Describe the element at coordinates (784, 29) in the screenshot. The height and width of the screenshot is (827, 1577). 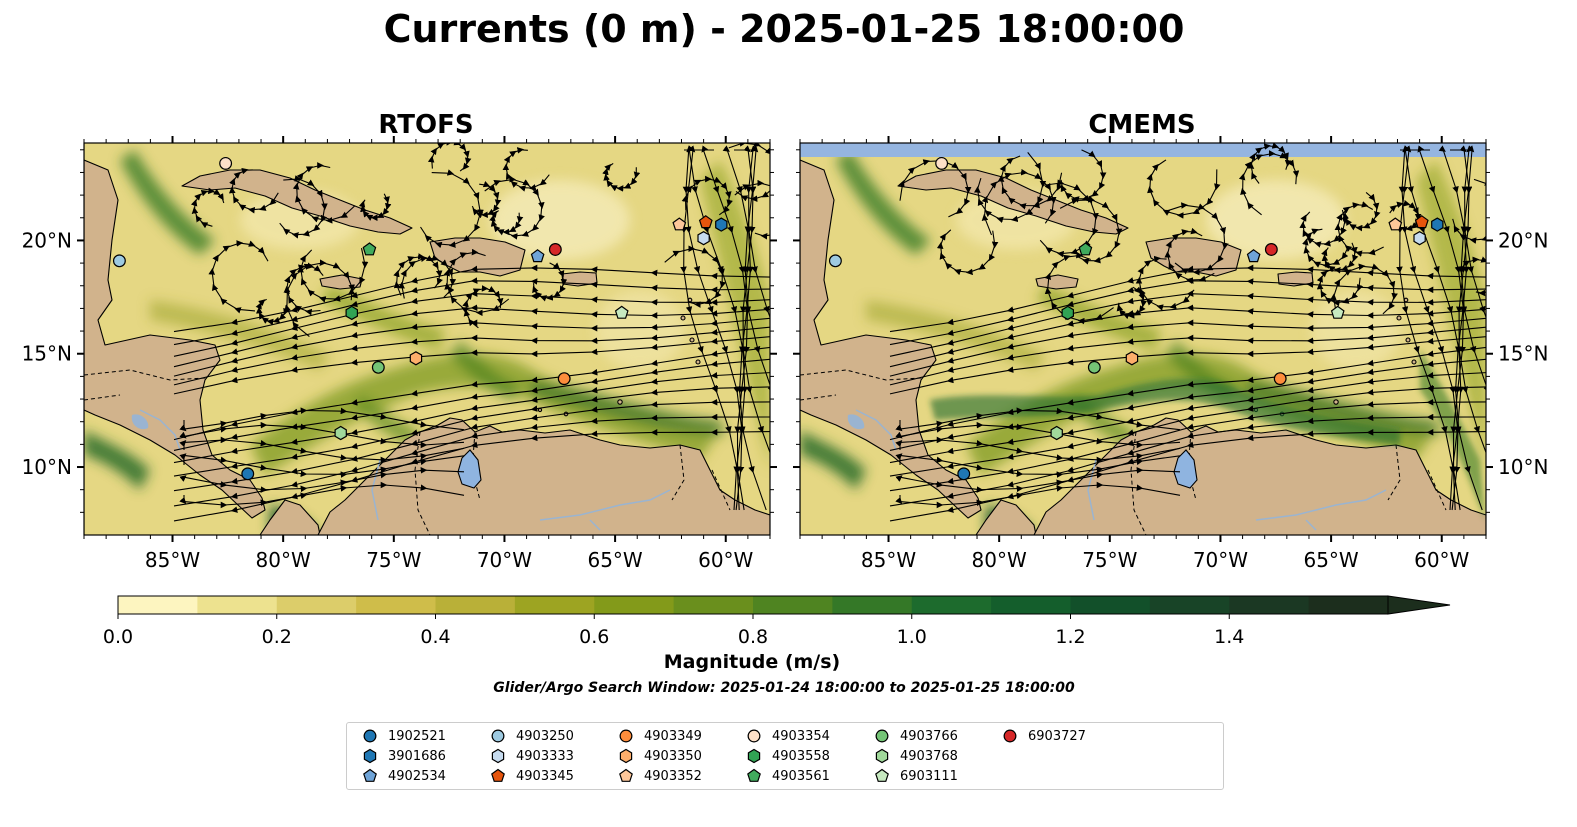
I see `figure-title: Currents (0 m) - 2025-01-25 18:00:00` at that location.